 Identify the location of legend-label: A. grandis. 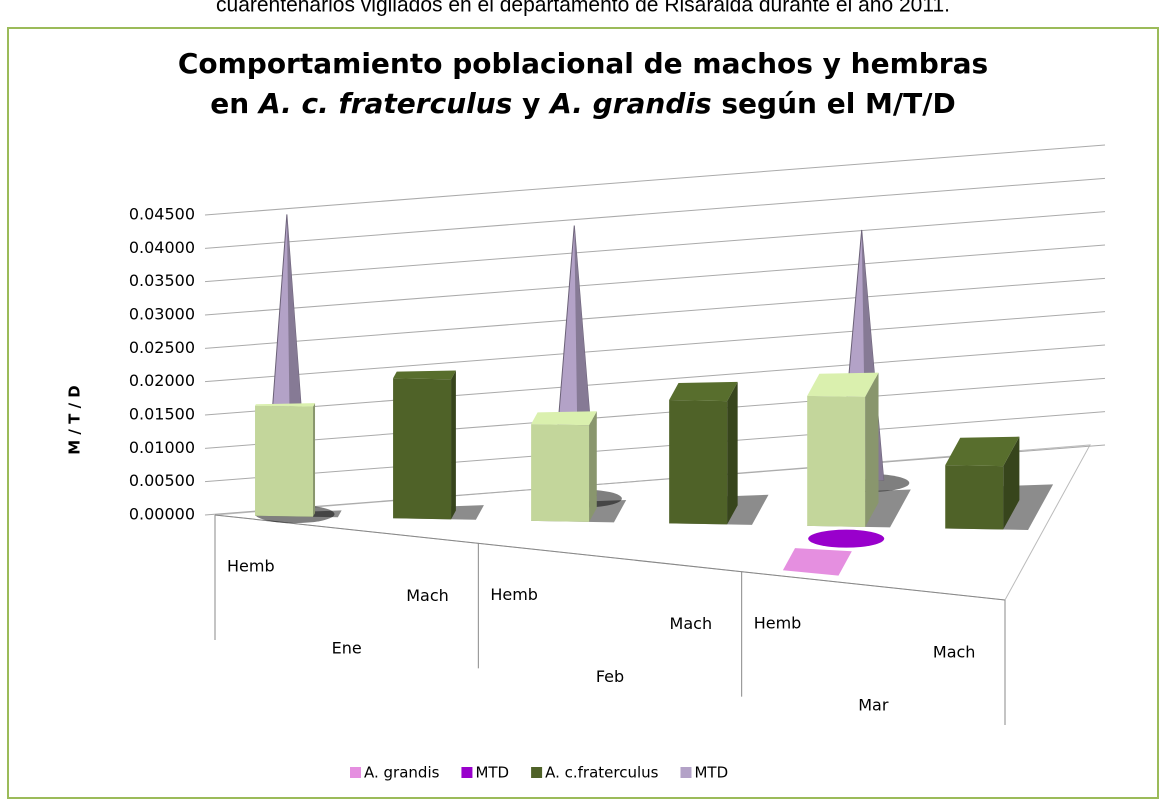
(402, 773).